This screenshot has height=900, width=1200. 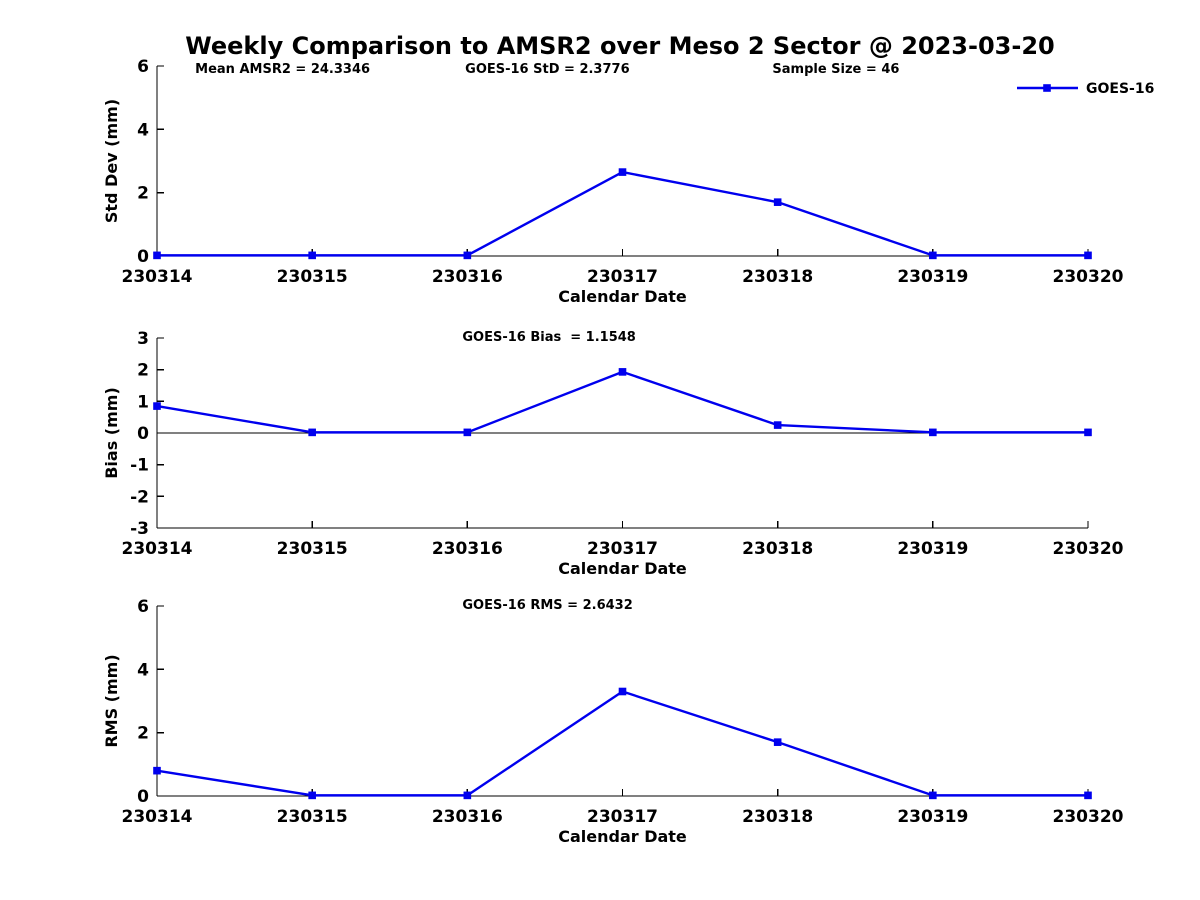 I want to click on legend-marker, so click(x=1047, y=88).